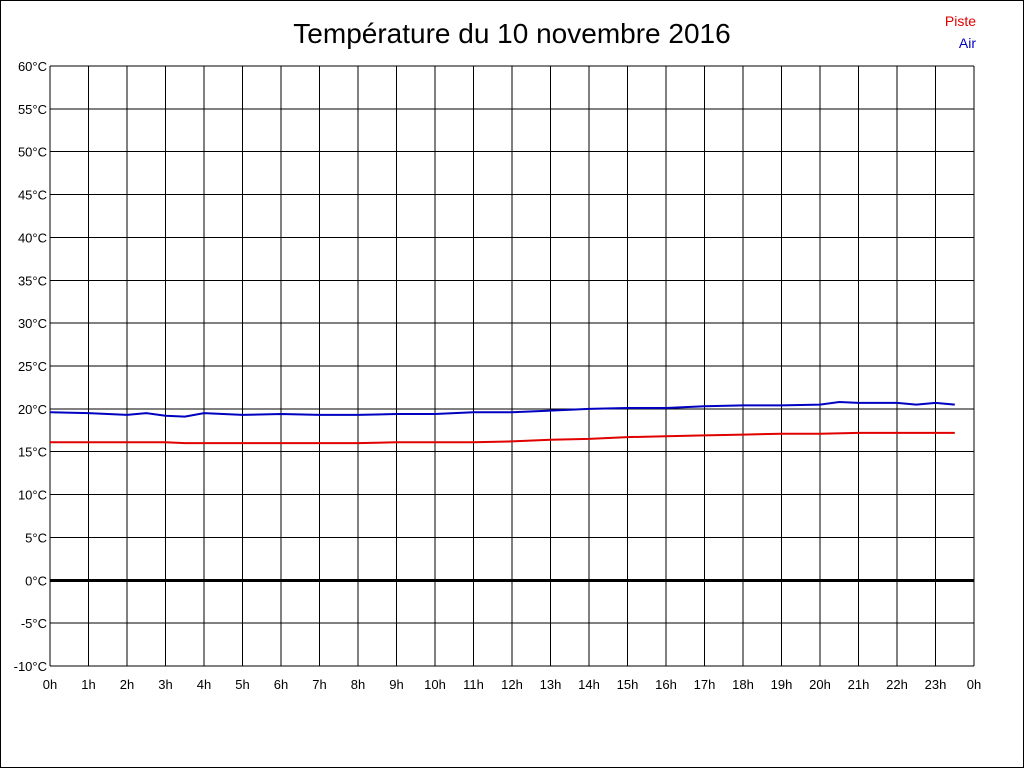 The height and width of the screenshot is (768, 1024). Describe the element at coordinates (242, 684) in the screenshot. I see `x-tick-label: 5h` at that location.